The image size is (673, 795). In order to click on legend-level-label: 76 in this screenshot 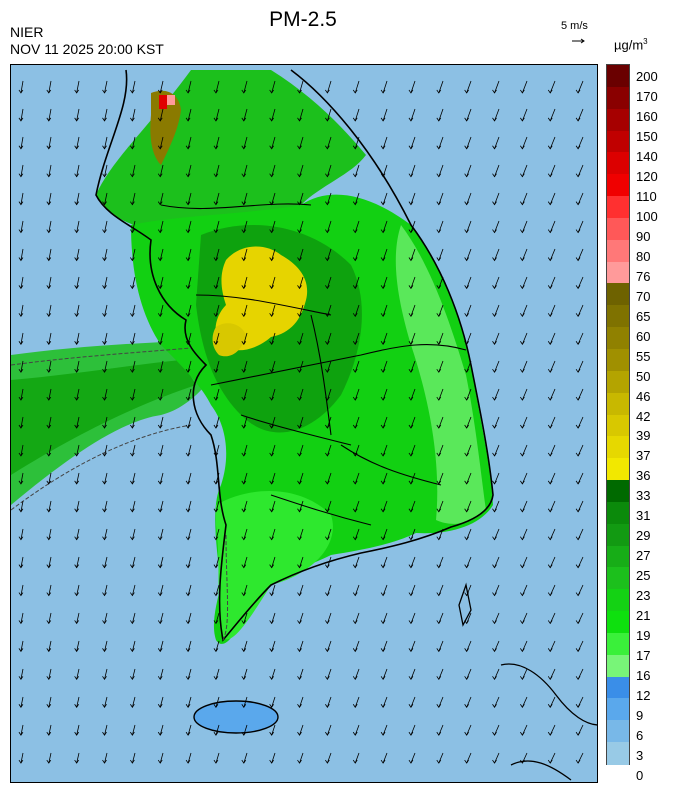, I will do `click(643, 276)`.